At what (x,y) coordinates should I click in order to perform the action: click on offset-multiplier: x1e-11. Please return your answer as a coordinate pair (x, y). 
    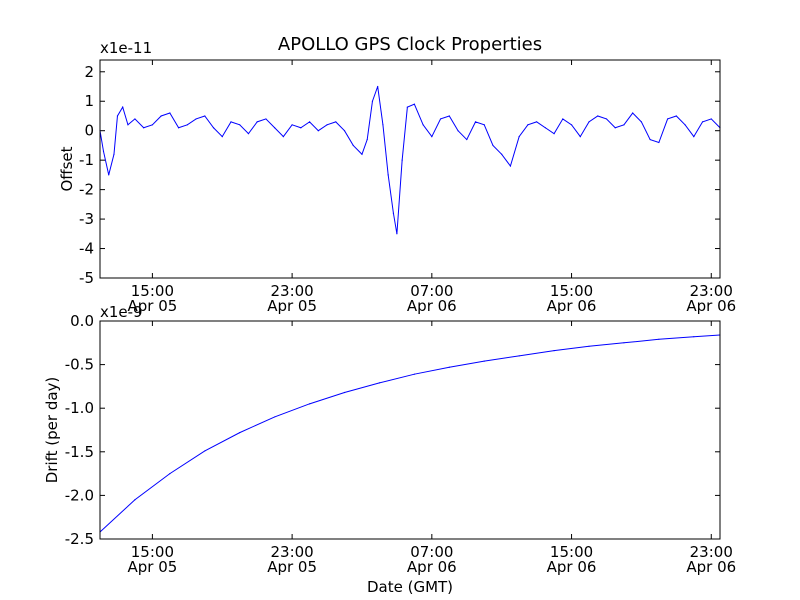
    Looking at the image, I should click on (126, 48).